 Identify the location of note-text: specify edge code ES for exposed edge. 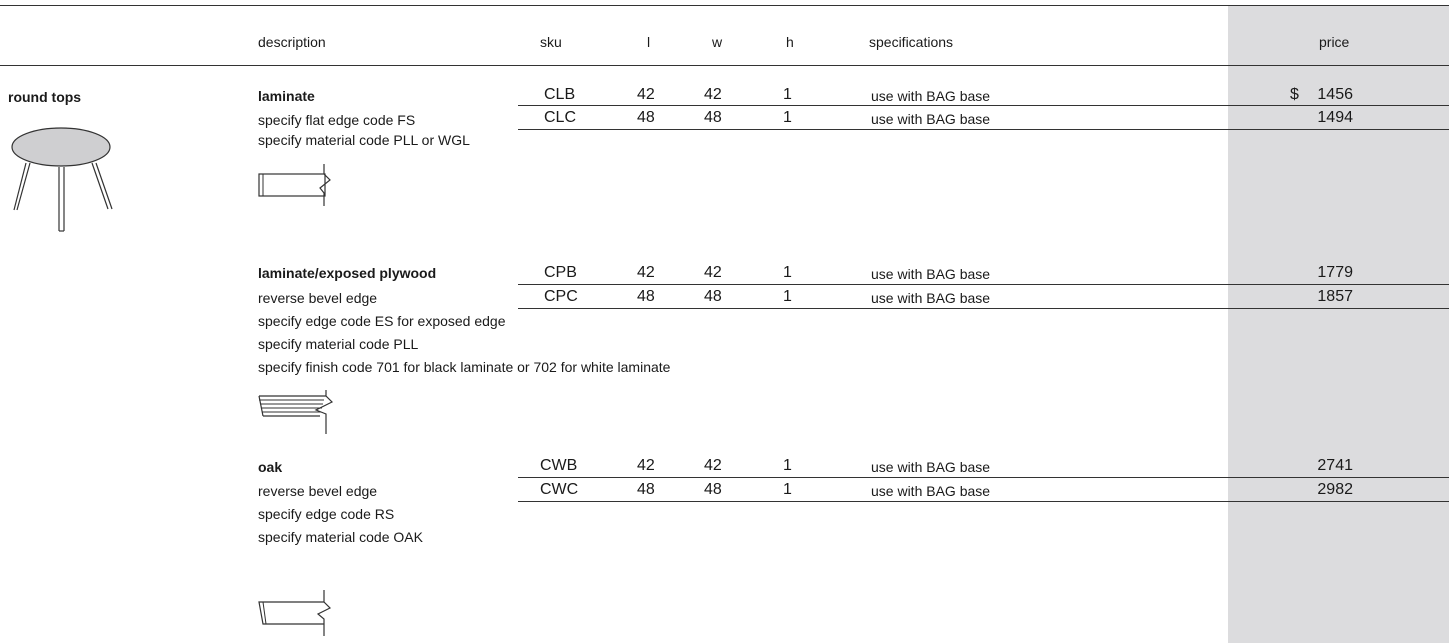
(382, 321).